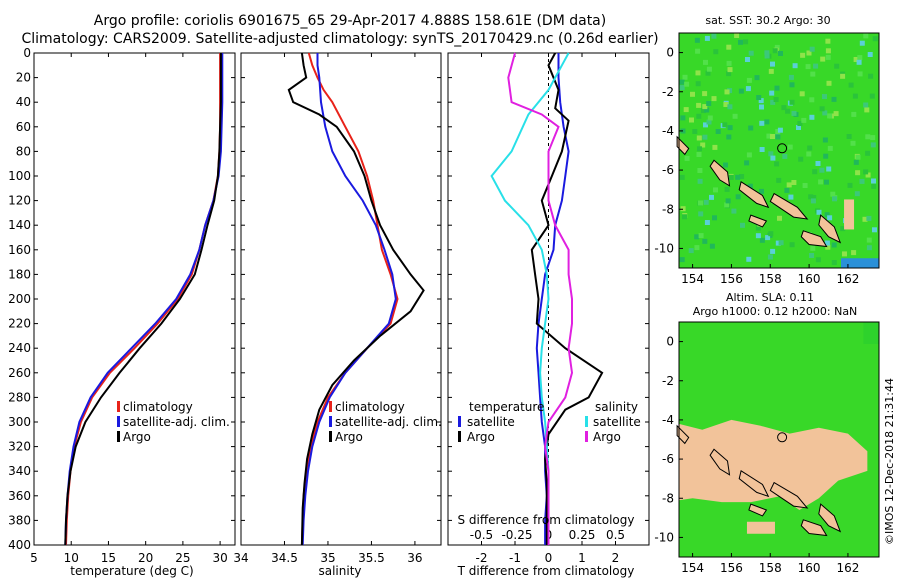  Describe the element at coordinates (779, 150) in the screenshot. I see `map-frame` at that location.